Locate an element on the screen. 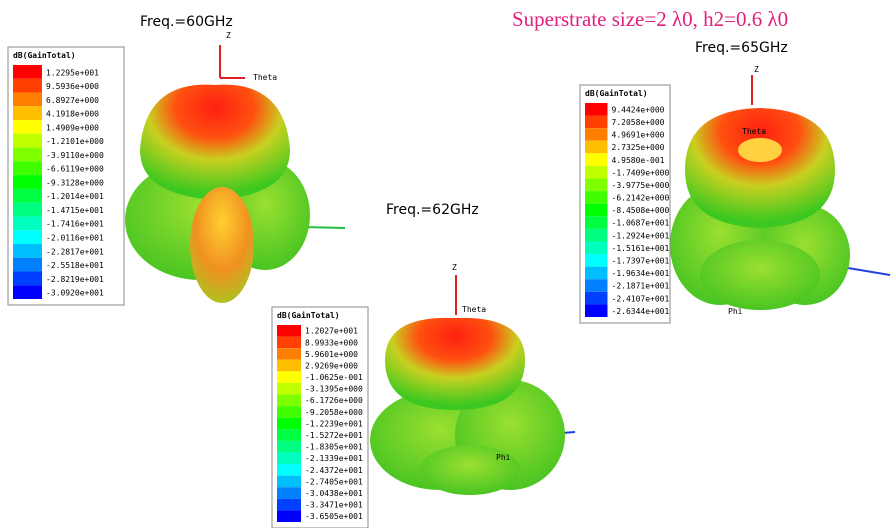 This screenshot has height=528, width=894. pattern-60ghz is located at coordinates (235, 174).